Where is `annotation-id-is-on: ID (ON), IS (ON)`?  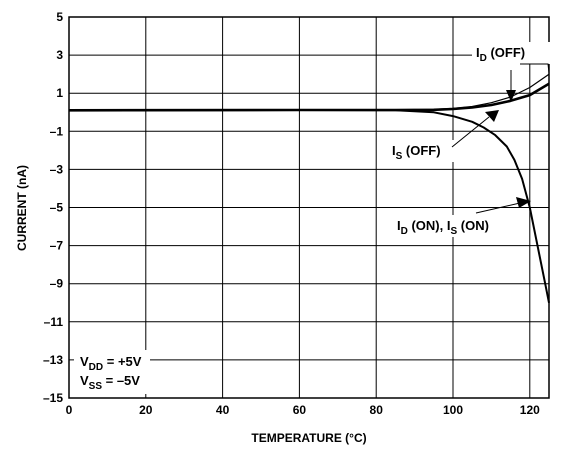 annotation-id-is-on: ID (ON), IS (ON) is located at coordinates (457, 226).